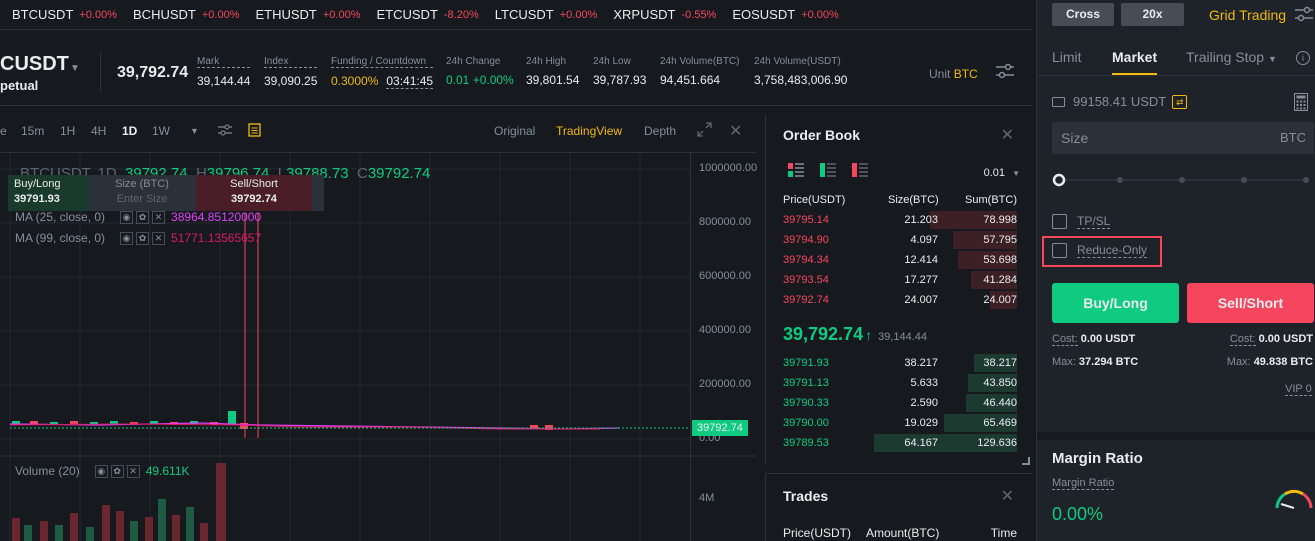 This screenshot has width=1315, height=541. What do you see at coordinates (796, 170) in the screenshot?
I see `book-both-icon` at bounding box center [796, 170].